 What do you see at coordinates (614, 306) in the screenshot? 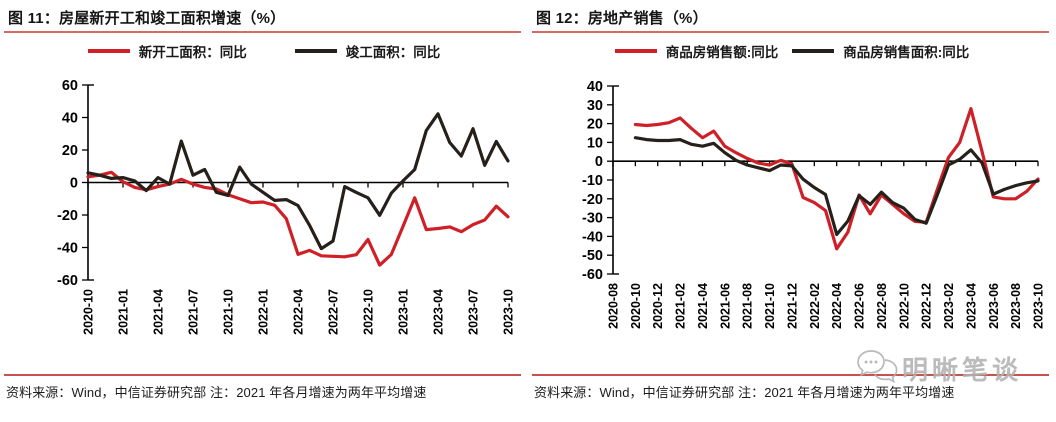
I see `x-tick-label: 2020-08` at bounding box center [614, 306].